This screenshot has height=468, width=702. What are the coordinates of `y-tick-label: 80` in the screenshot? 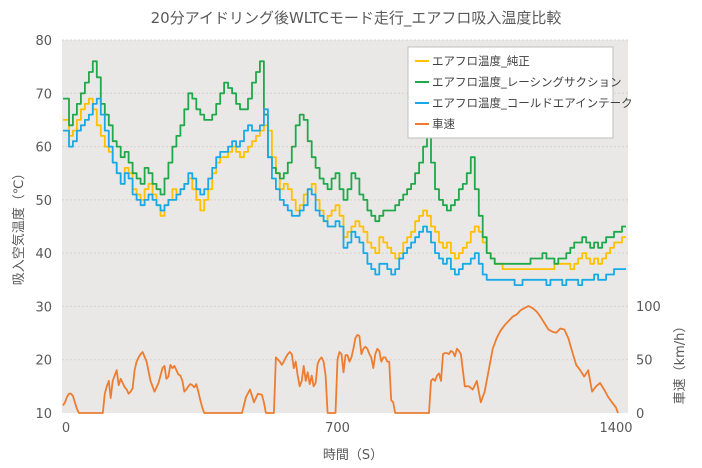 It's located at (43, 41).